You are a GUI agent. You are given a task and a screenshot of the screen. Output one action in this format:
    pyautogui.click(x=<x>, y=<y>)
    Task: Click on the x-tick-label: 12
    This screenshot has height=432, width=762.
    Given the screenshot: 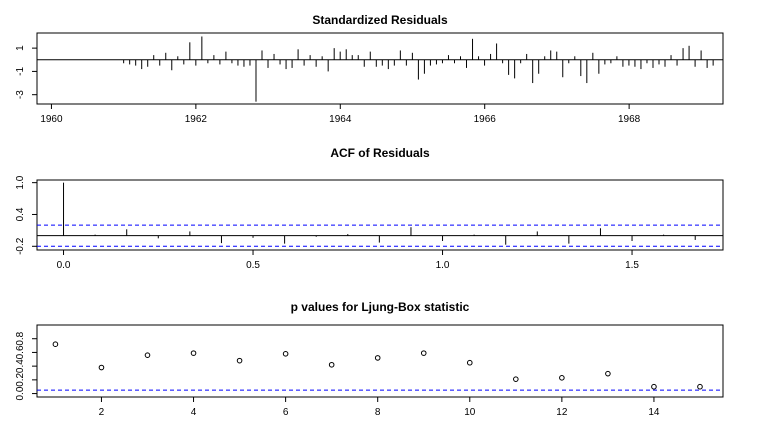 What is the action you would take?
    pyautogui.click(x=562, y=412)
    